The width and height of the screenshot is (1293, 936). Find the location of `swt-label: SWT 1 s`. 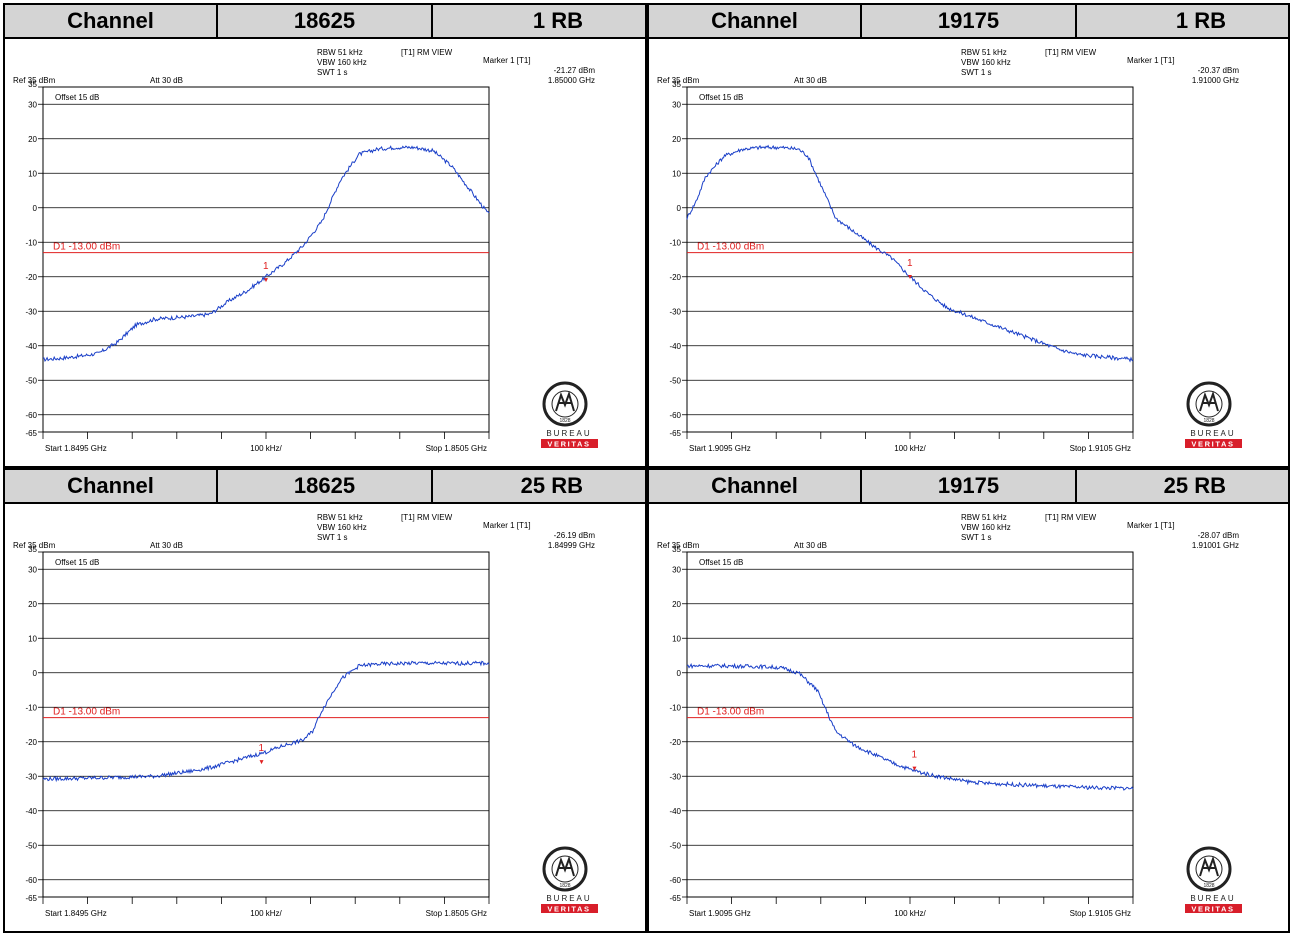

swt-label: SWT 1 s is located at coordinates (332, 72).